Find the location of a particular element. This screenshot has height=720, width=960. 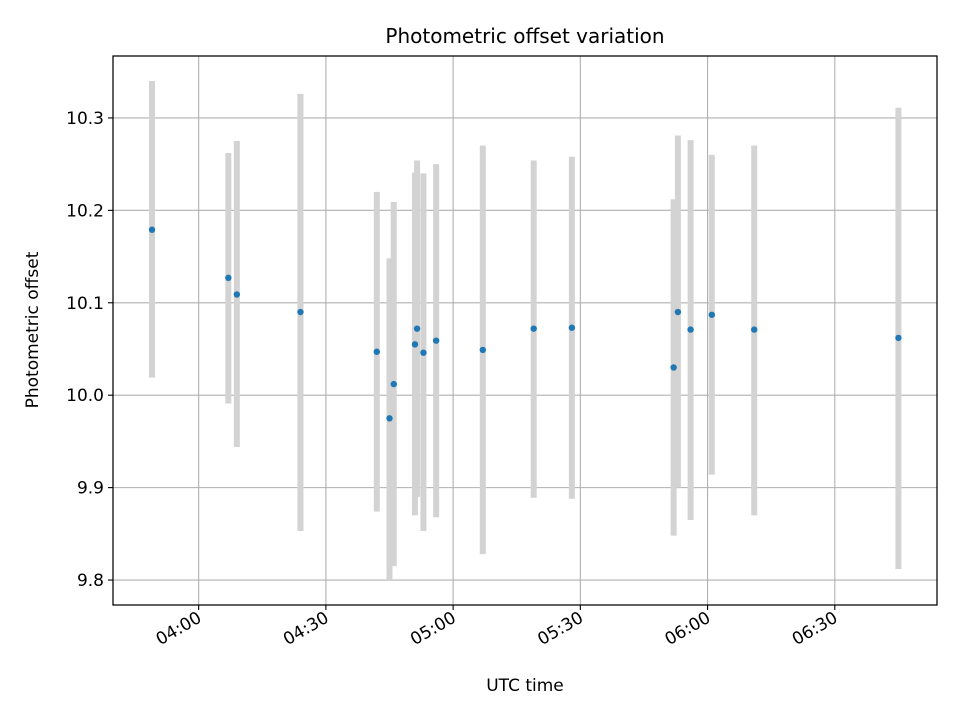

y-tick-label: 9.8 is located at coordinates (90, 581).